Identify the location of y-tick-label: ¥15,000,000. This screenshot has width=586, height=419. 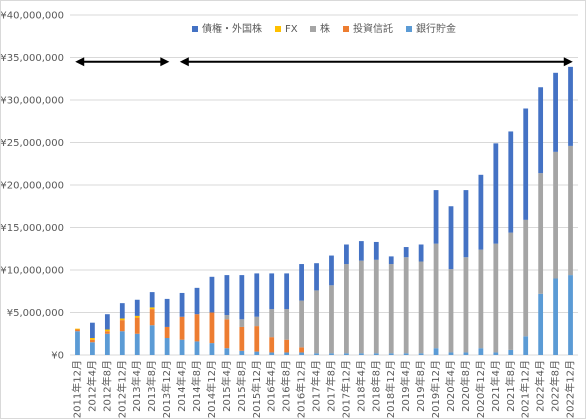
(32, 228).